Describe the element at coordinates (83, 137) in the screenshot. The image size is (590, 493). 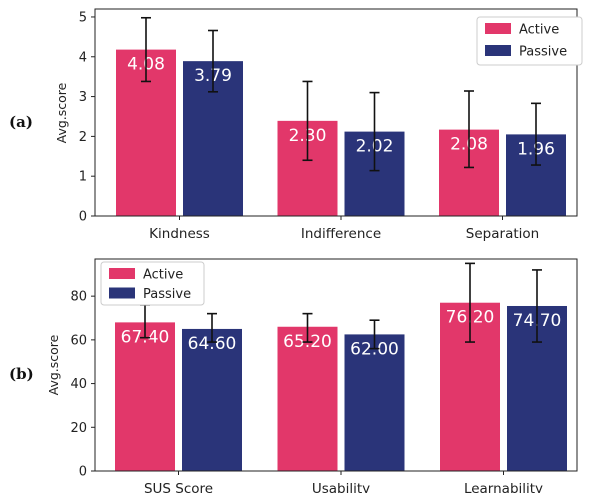
I see `y-tick-label-a: 2` at that location.